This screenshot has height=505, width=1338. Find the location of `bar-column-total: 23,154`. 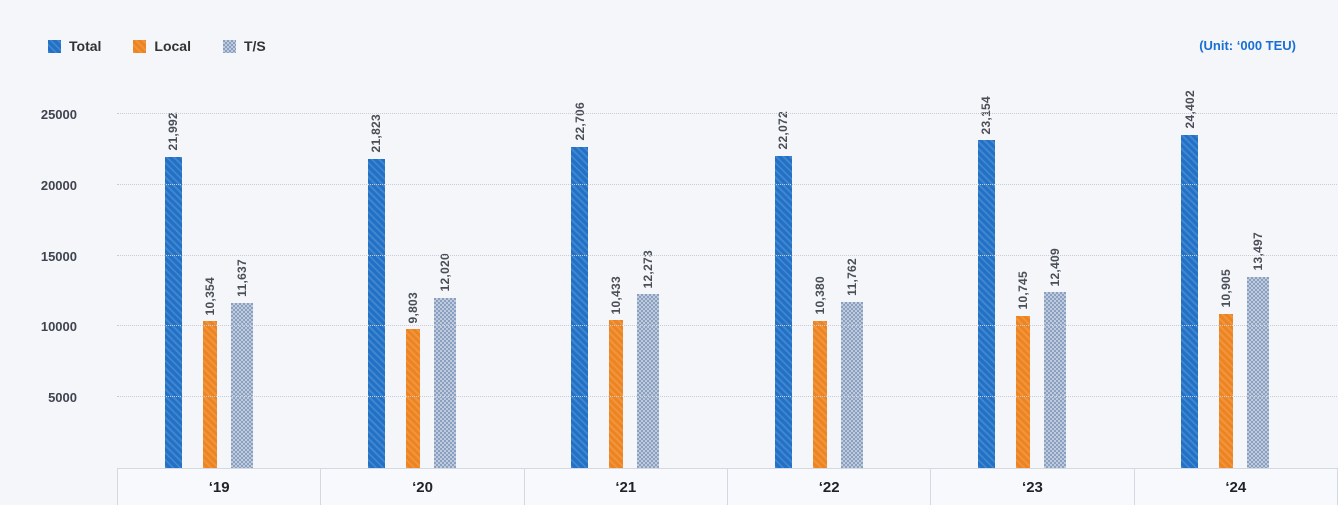

bar-column-total: 23,154 is located at coordinates (986, 279).